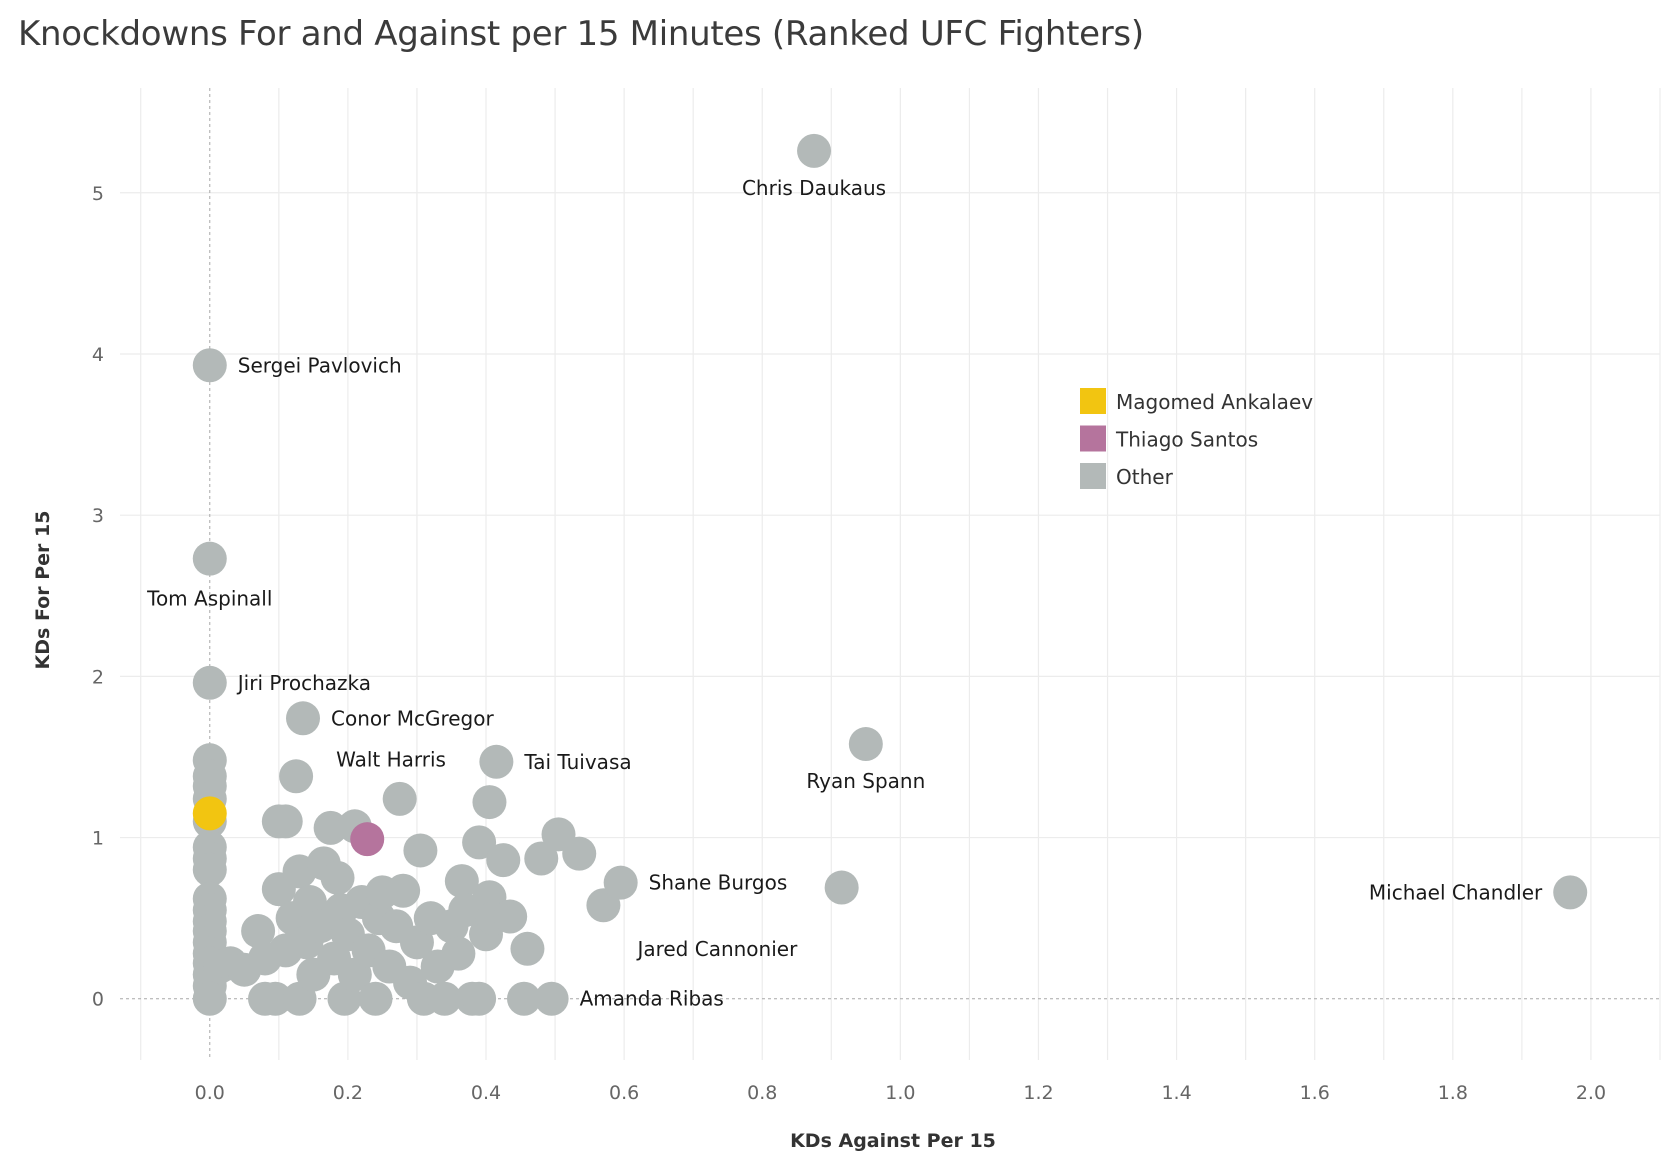 This screenshot has height=1172, width=1670. Describe the element at coordinates (1456, 892) in the screenshot. I see `point-label: Michael Chandler` at that location.